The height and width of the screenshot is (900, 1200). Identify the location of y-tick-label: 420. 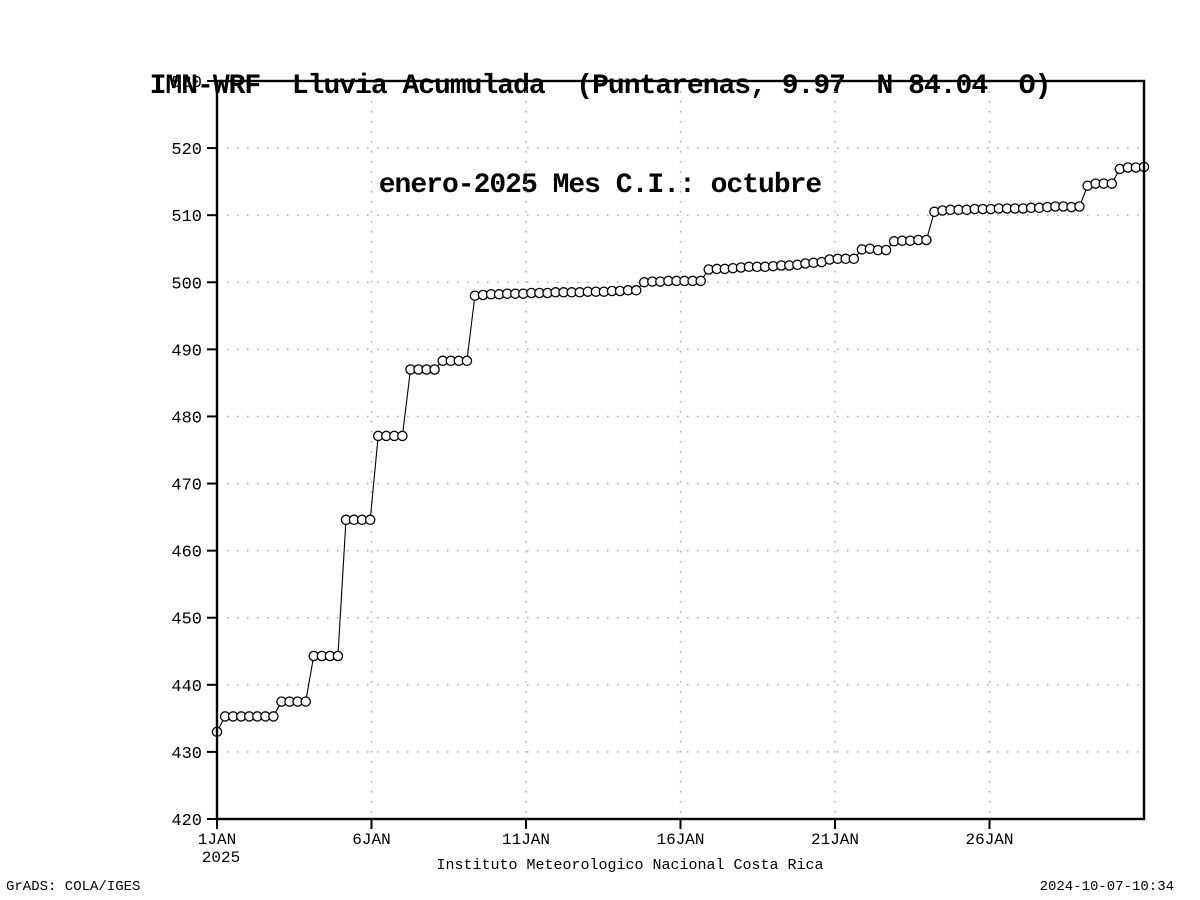
(186, 821).